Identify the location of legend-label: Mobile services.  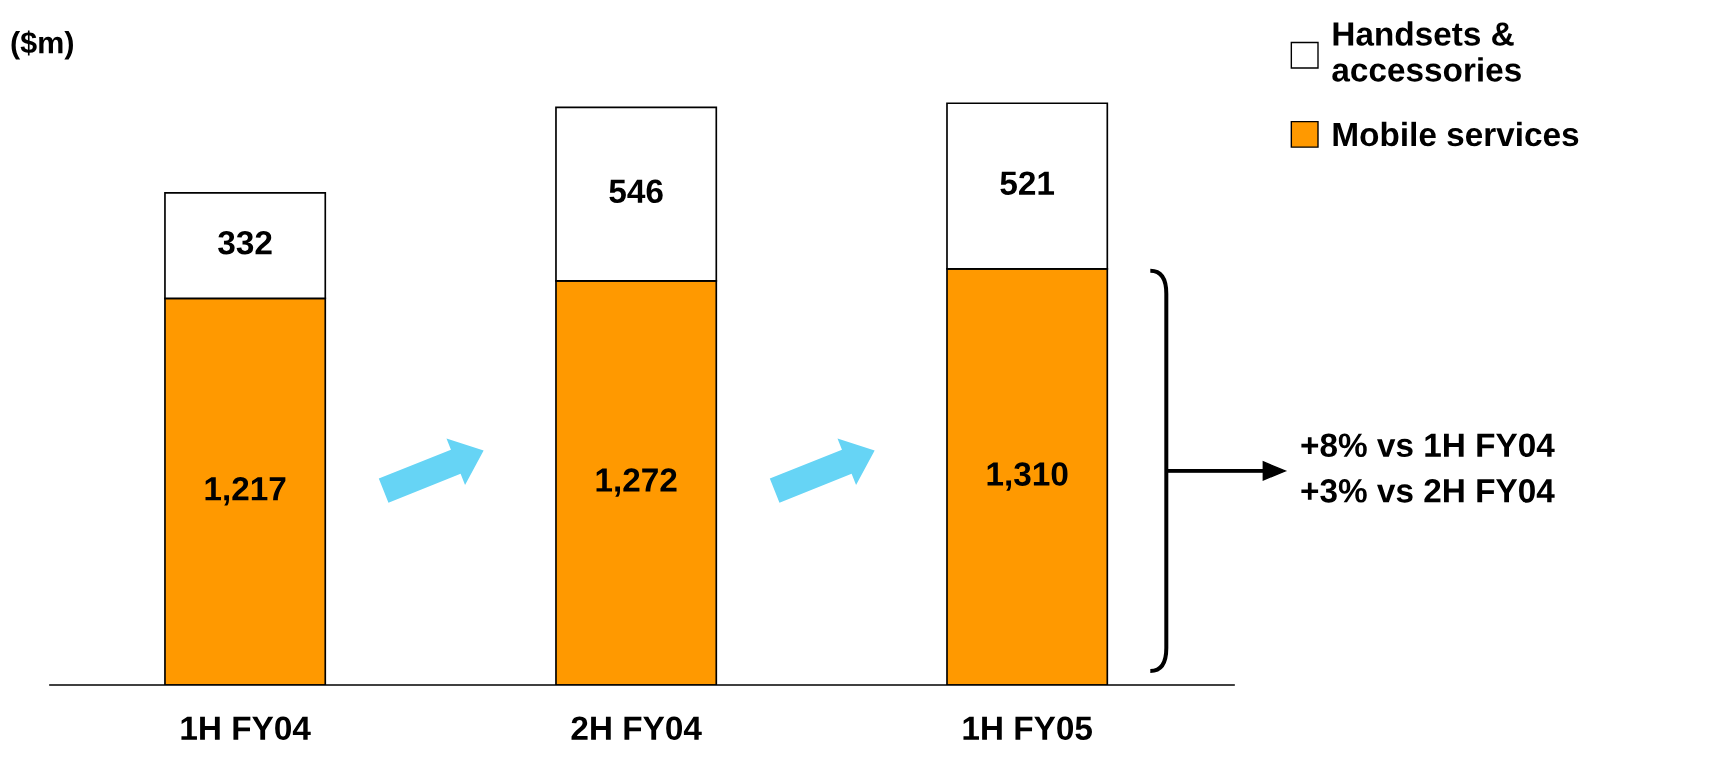
(1456, 134).